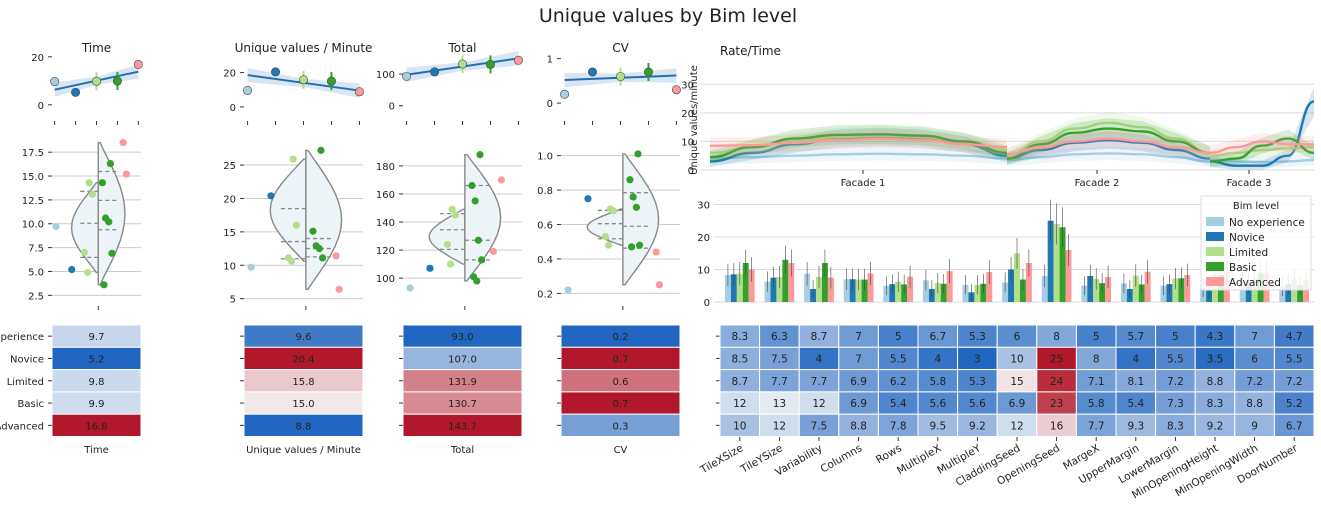 This screenshot has height=511, width=1321. What do you see at coordinates (687, 142) in the screenshot?
I see `rate-y-tick-label: 10` at bounding box center [687, 142].